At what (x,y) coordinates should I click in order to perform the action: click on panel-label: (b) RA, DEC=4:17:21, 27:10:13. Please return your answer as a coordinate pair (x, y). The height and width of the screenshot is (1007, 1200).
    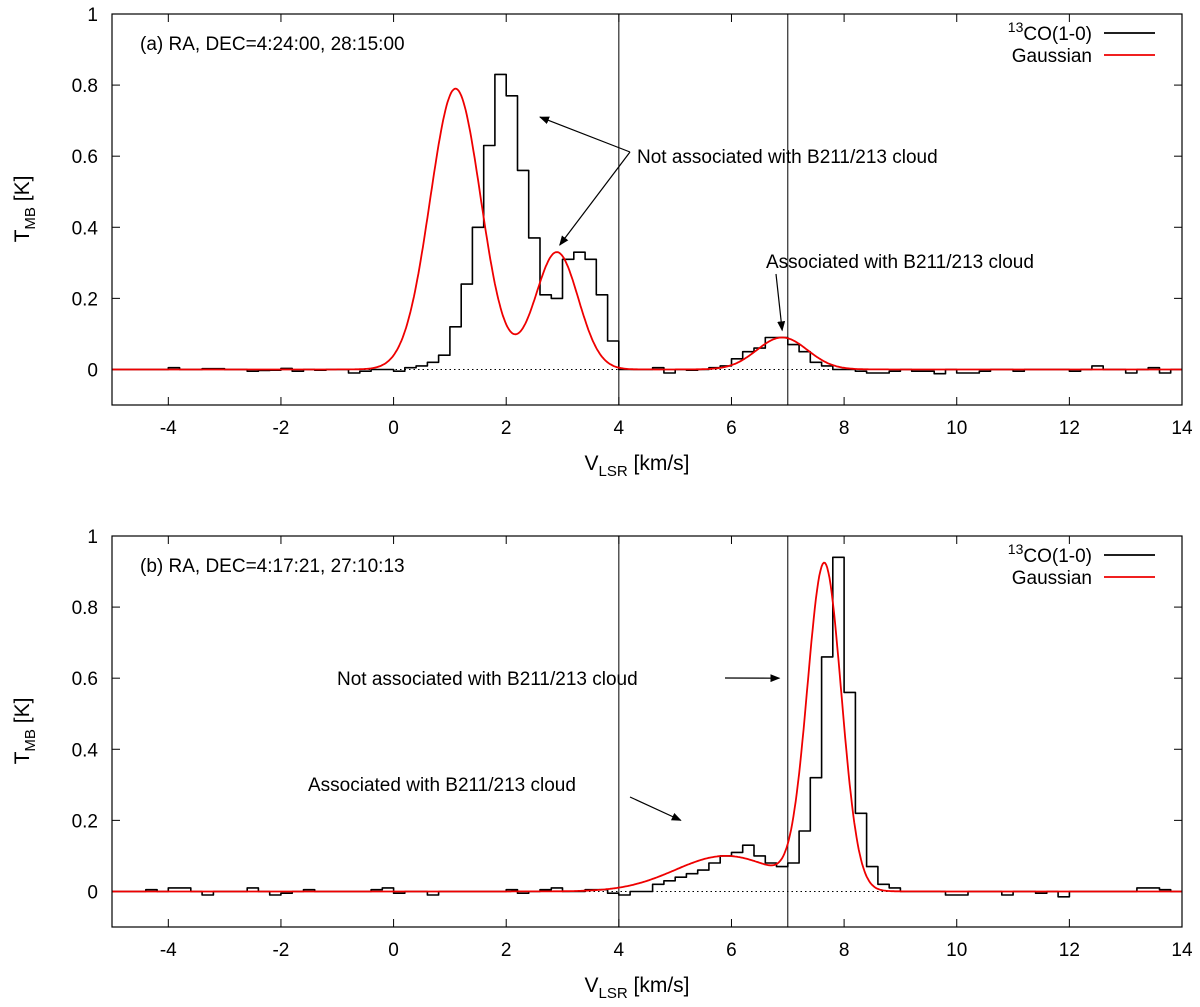
    Looking at the image, I should click on (272, 566).